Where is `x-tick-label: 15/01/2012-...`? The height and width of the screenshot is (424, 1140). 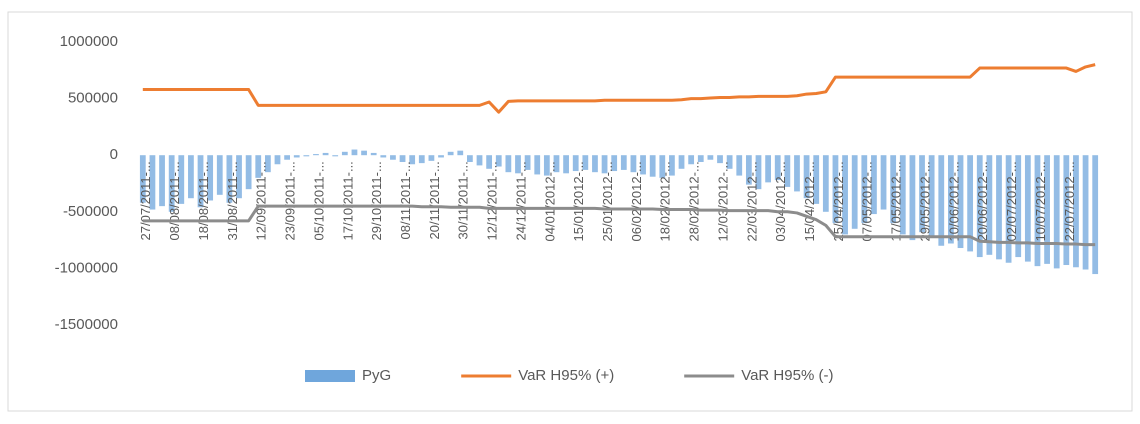 x-tick-label: 15/01/2012-... is located at coordinates (578, 201).